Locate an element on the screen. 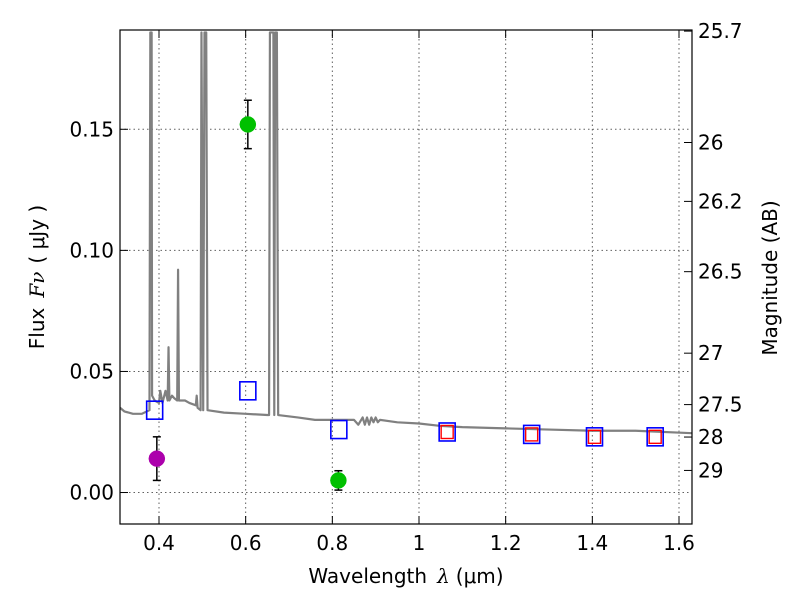 This screenshot has height=600, width=800. mag-tick-label: 27 is located at coordinates (710, 353).